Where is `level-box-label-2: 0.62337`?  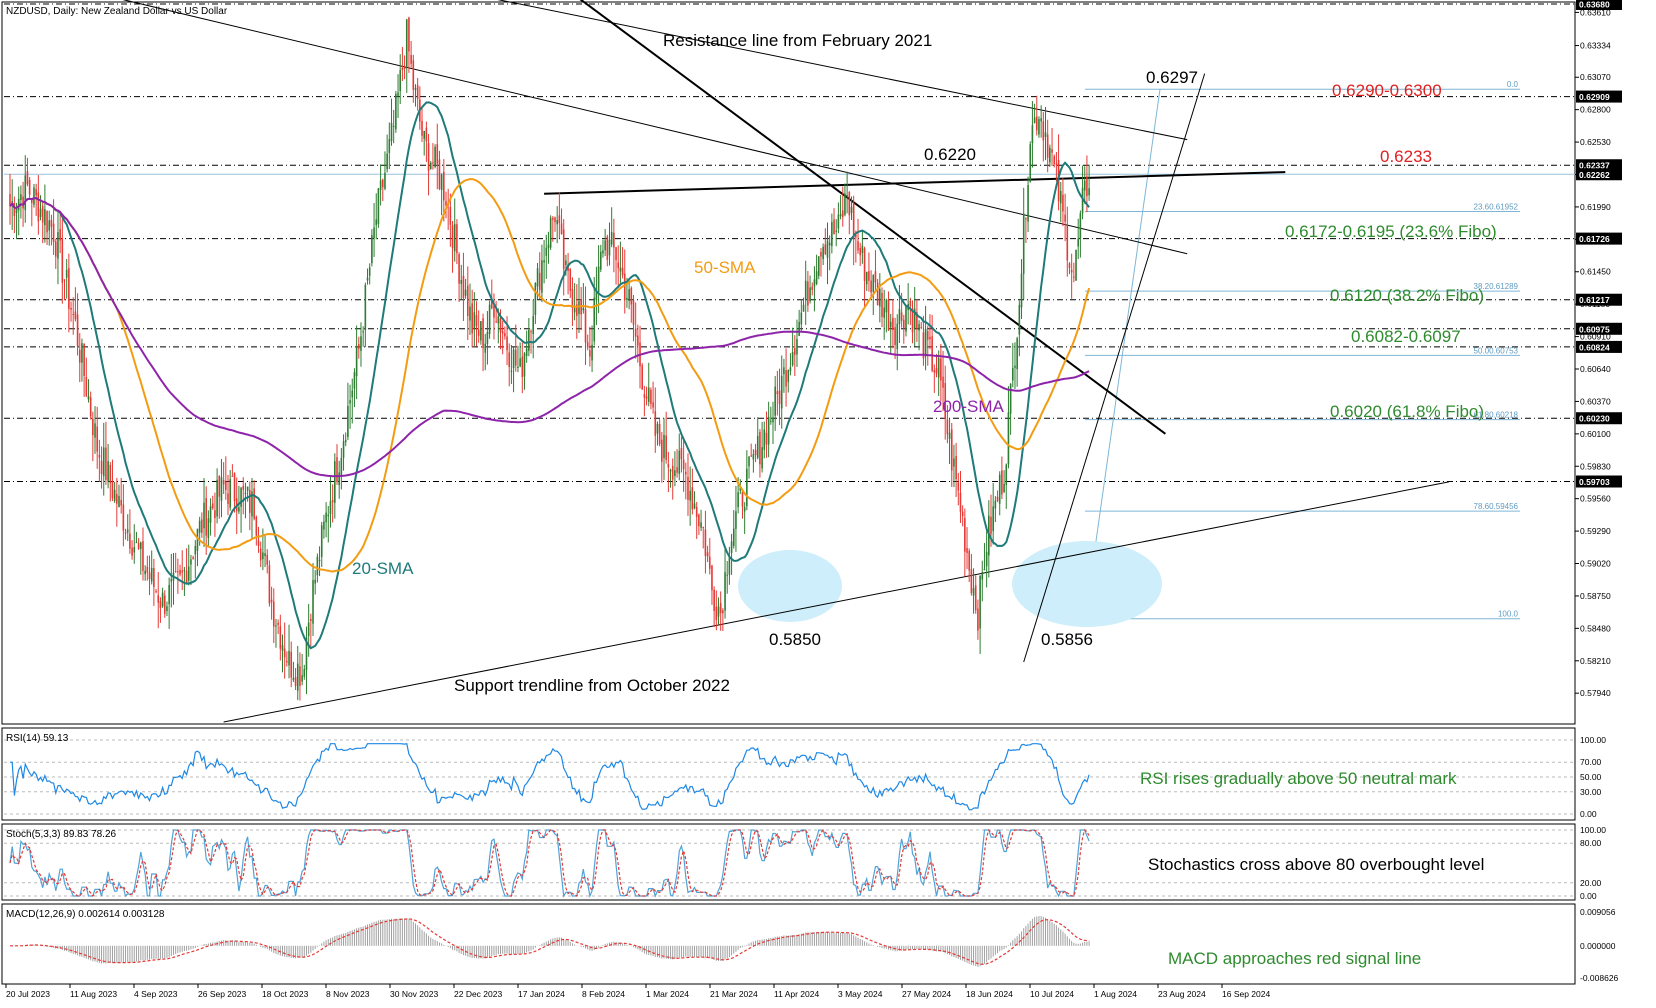
level-box-label-2: 0.62337 is located at coordinates (1594, 166).